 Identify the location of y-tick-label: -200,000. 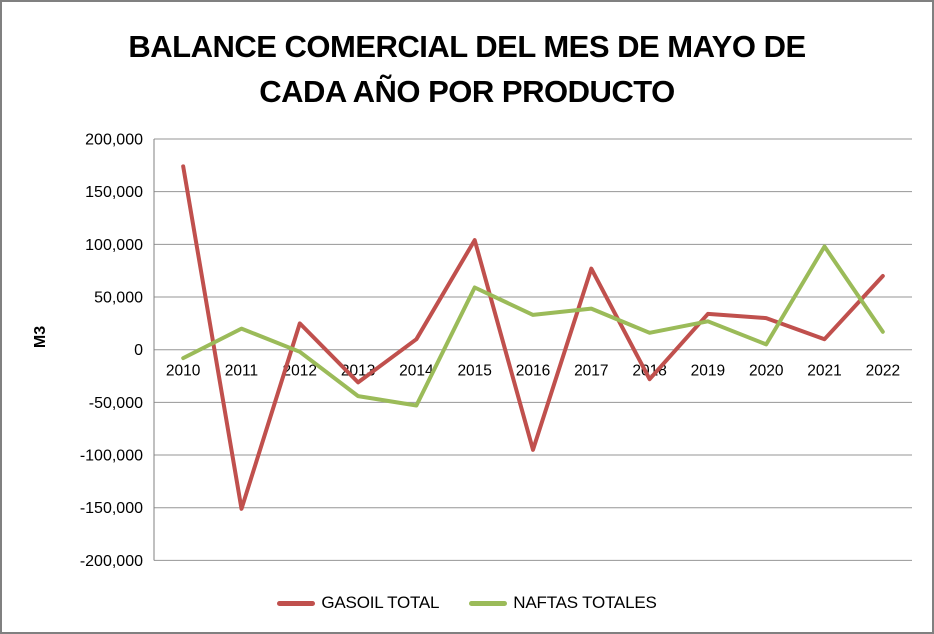
(111, 561).